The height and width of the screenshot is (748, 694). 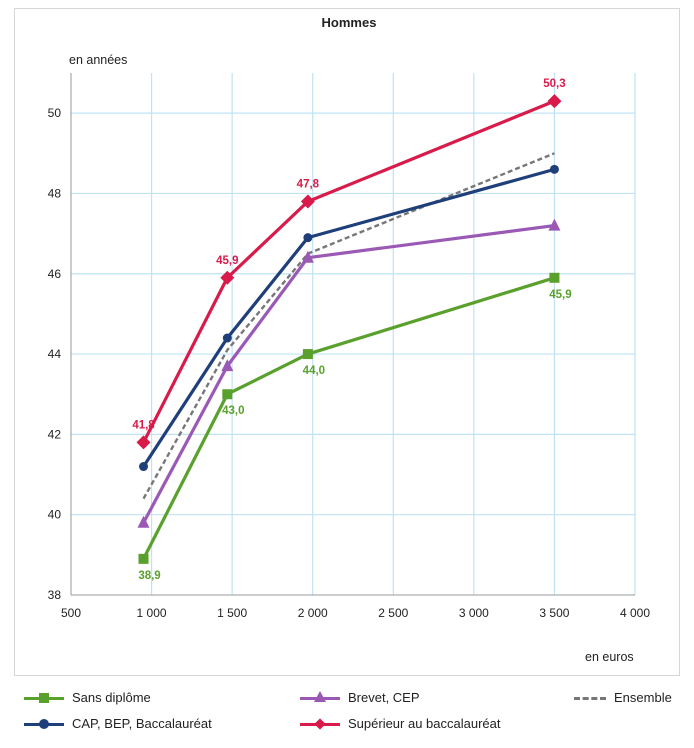 What do you see at coordinates (349, 22) in the screenshot?
I see `chart-title: Hommes` at bounding box center [349, 22].